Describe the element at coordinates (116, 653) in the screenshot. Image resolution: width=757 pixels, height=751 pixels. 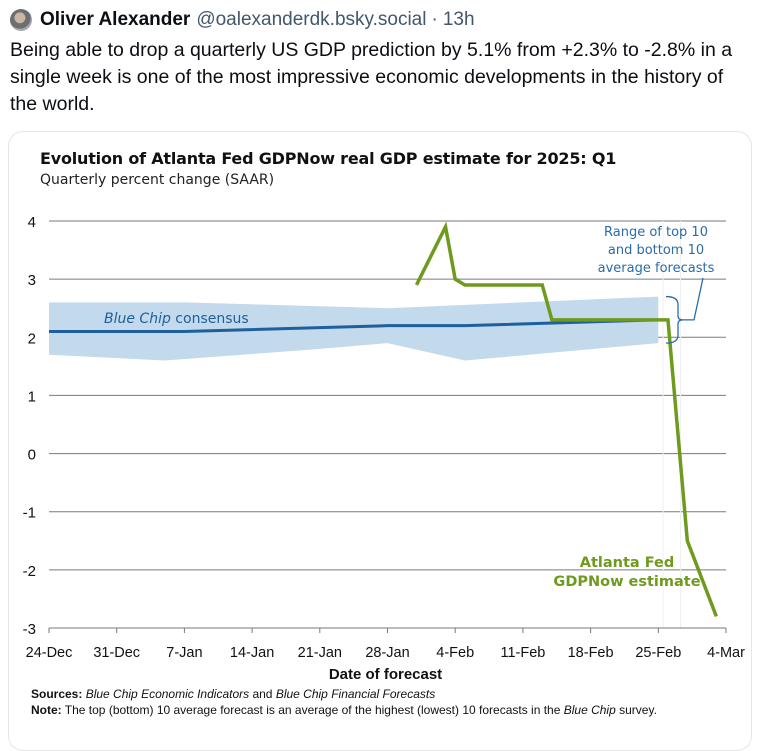
I see `x-tick-label: 31-Dec` at that location.